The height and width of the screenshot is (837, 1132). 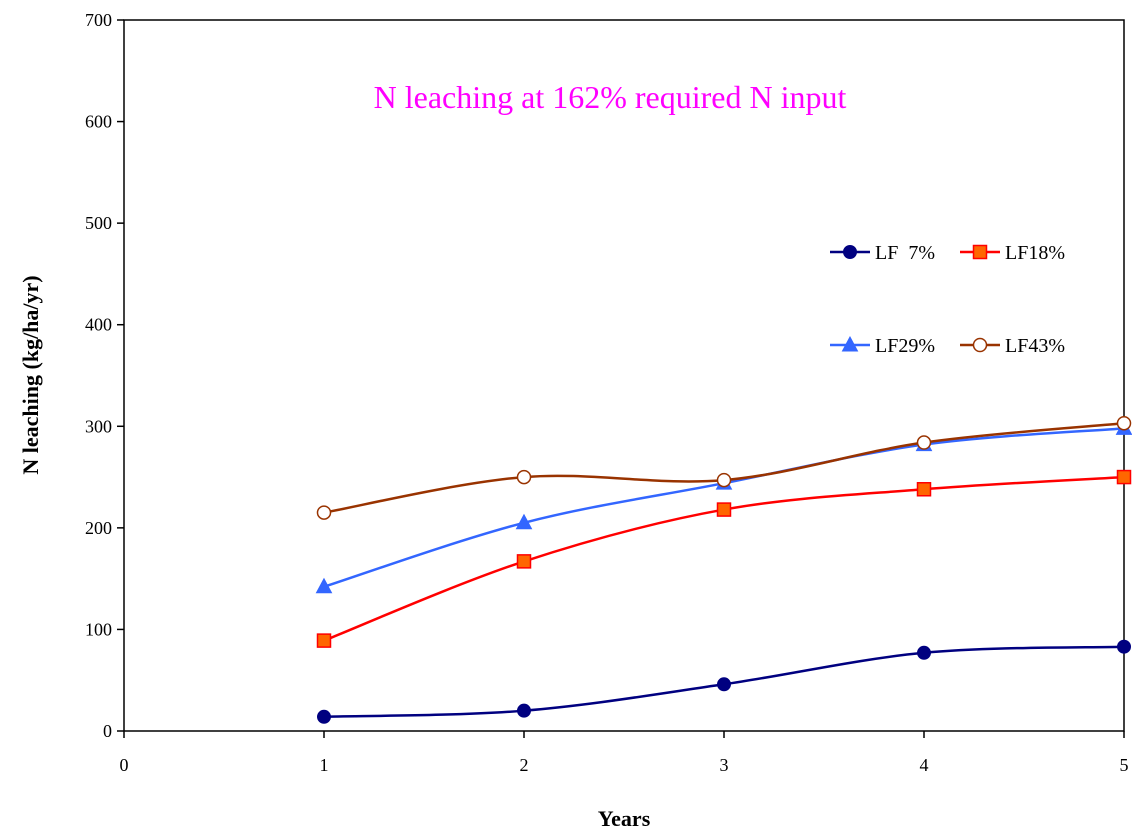 What do you see at coordinates (724, 765) in the screenshot?
I see `x-tick-label: 3` at bounding box center [724, 765].